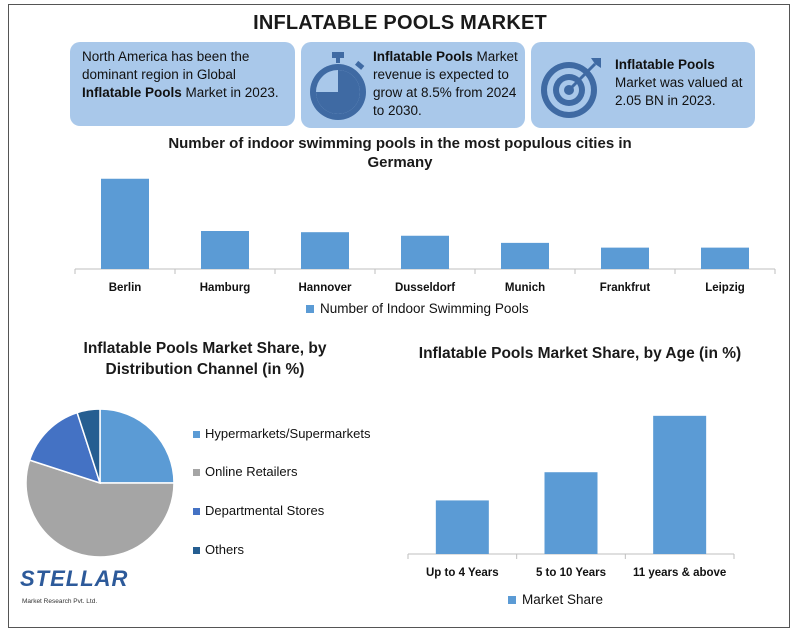  What do you see at coordinates (679, 91) in the screenshot?
I see `info-box-text-post: Market was valued at 2.05 BN in 2023.` at bounding box center [679, 91].